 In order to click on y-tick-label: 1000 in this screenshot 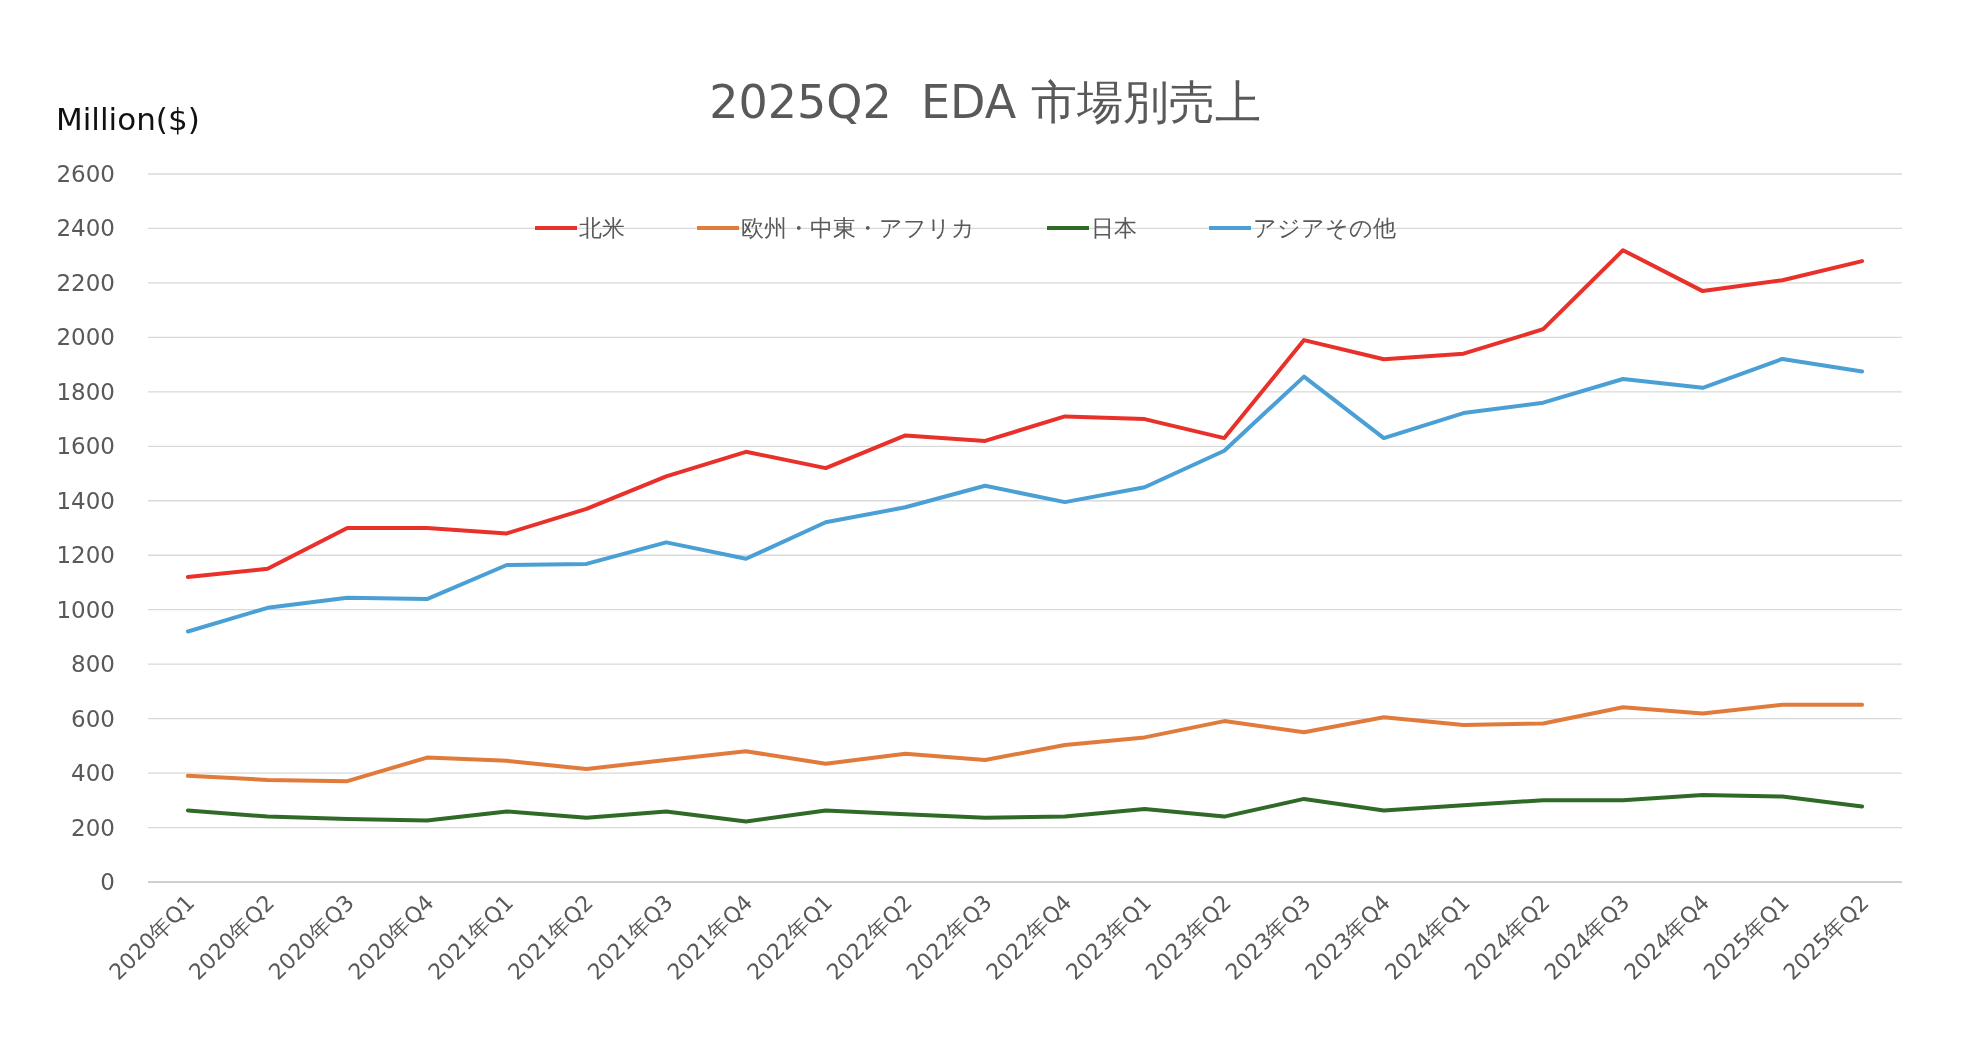, I will do `click(85, 609)`.